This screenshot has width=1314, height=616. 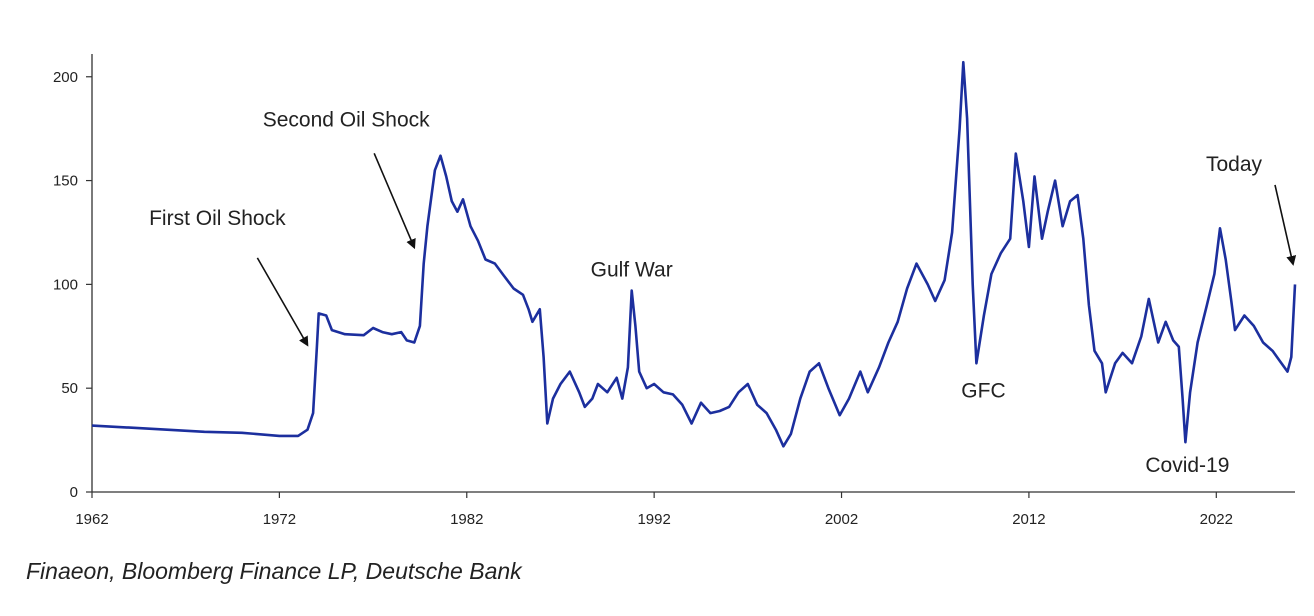 What do you see at coordinates (217, 218) in the screenshot?
I see `annotation-label: First Oil Shock` at bounding box center [217, 218].